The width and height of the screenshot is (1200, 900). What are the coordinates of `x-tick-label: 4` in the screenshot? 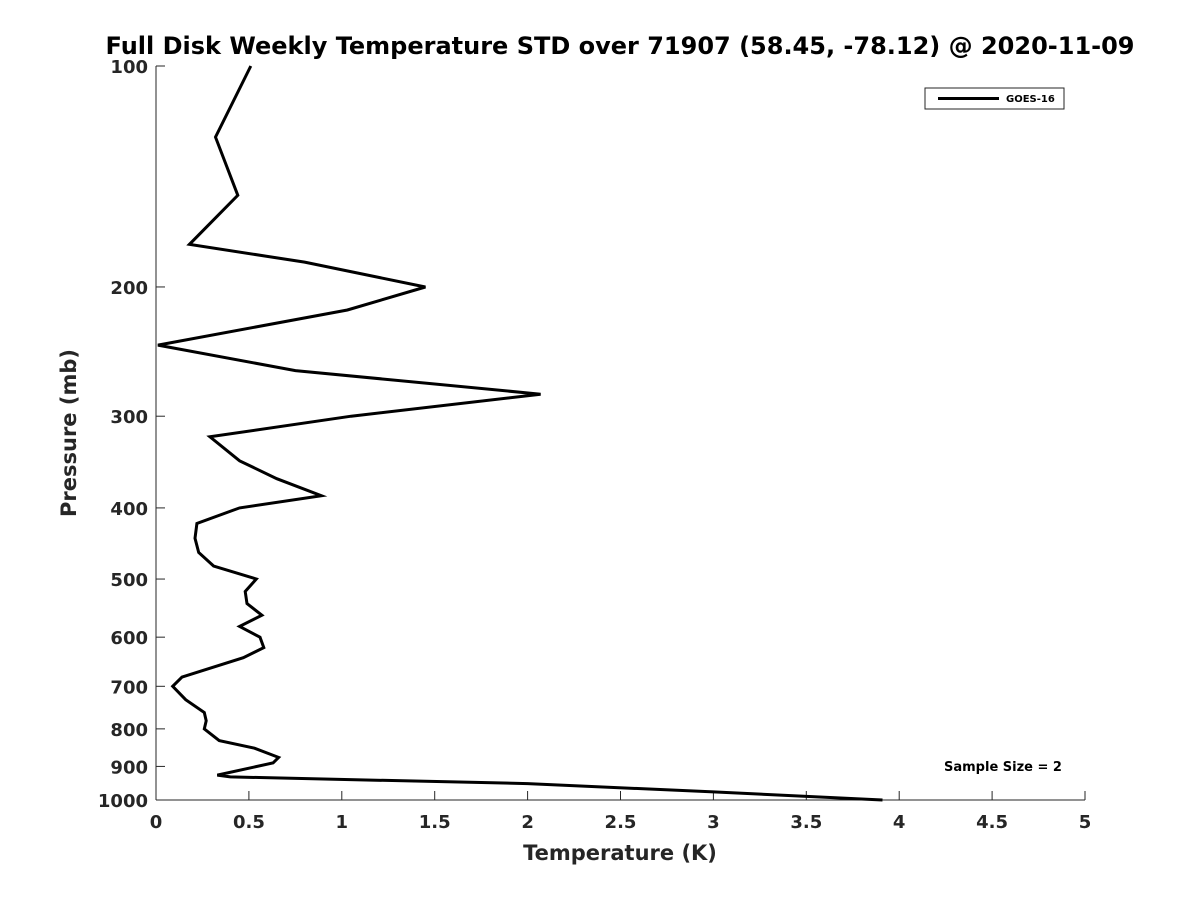 It's located at (899, 822).